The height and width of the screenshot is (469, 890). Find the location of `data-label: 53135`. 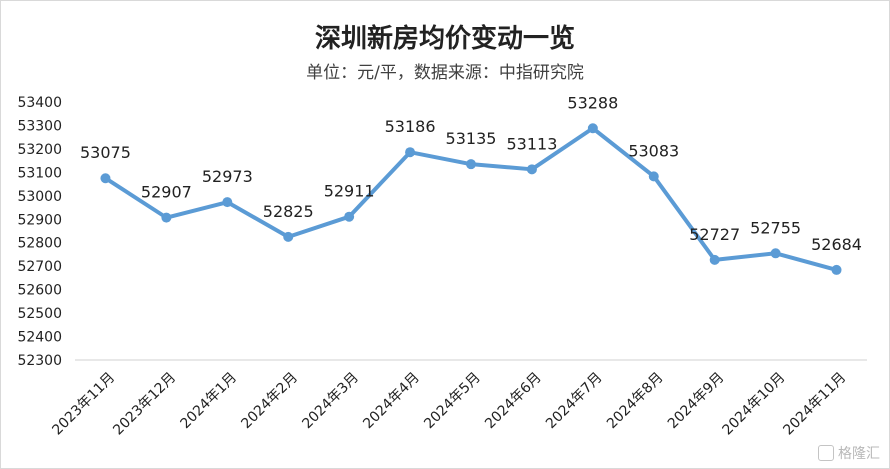

data-label: 53135 is located at coordinates (471, 138).